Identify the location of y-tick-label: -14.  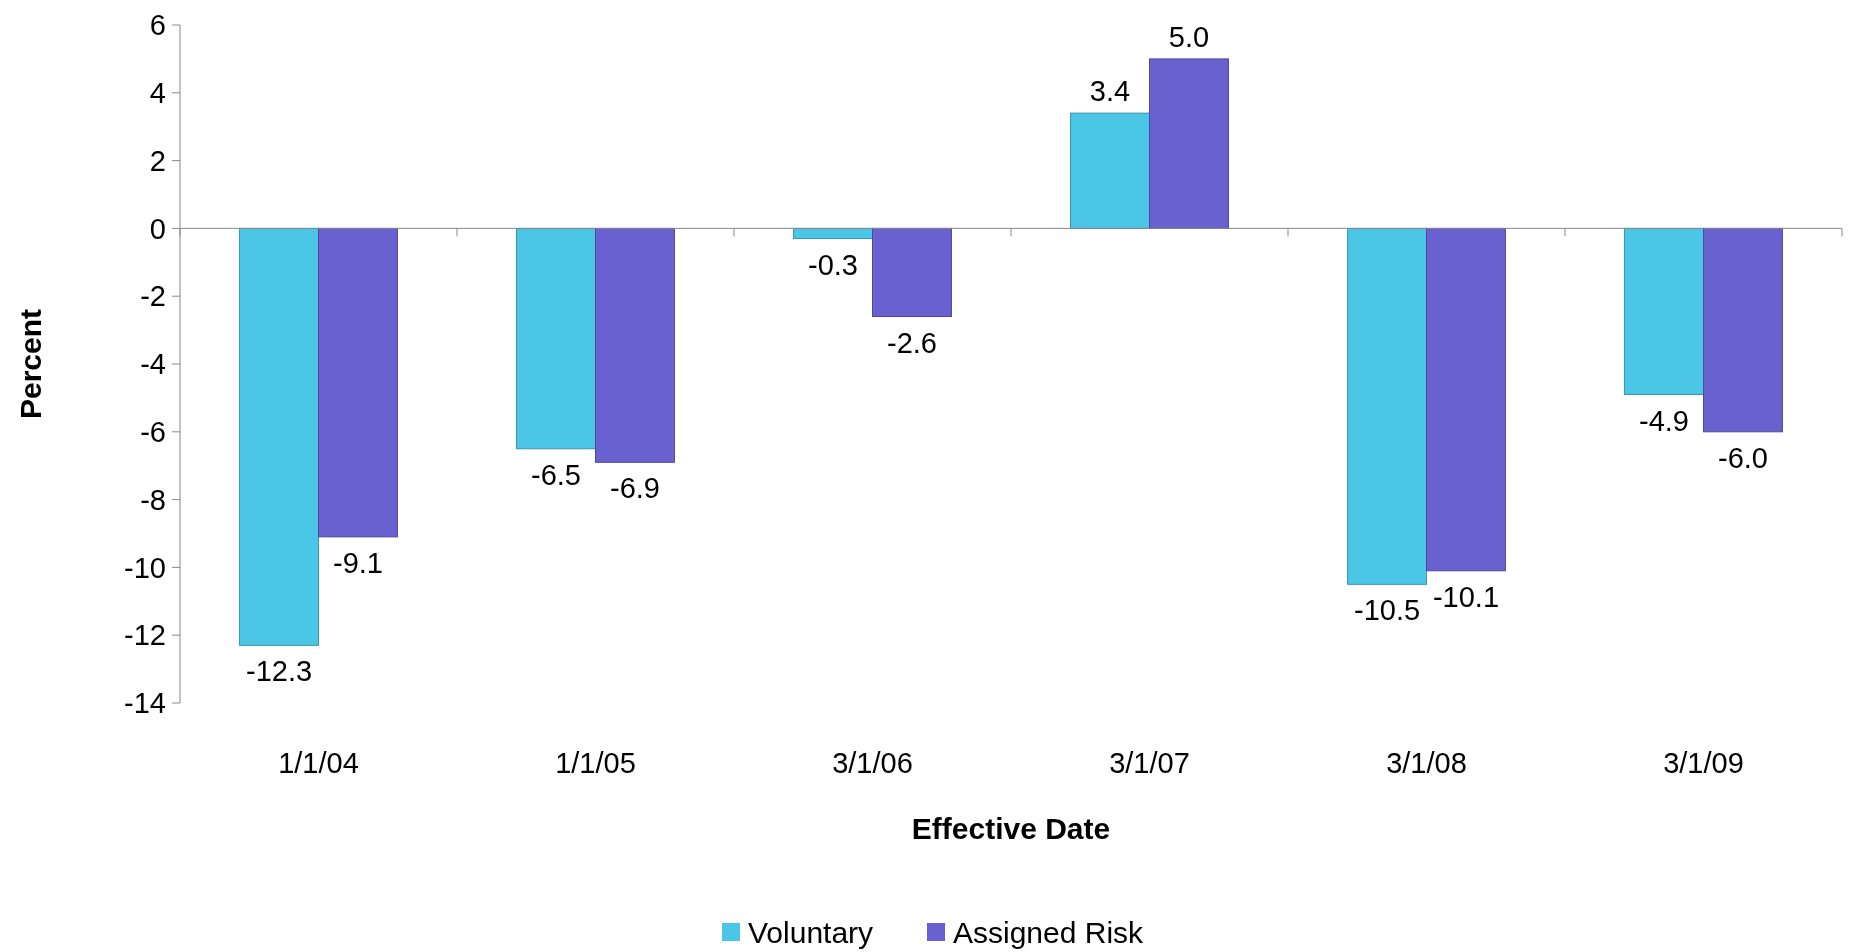
(145, 703).